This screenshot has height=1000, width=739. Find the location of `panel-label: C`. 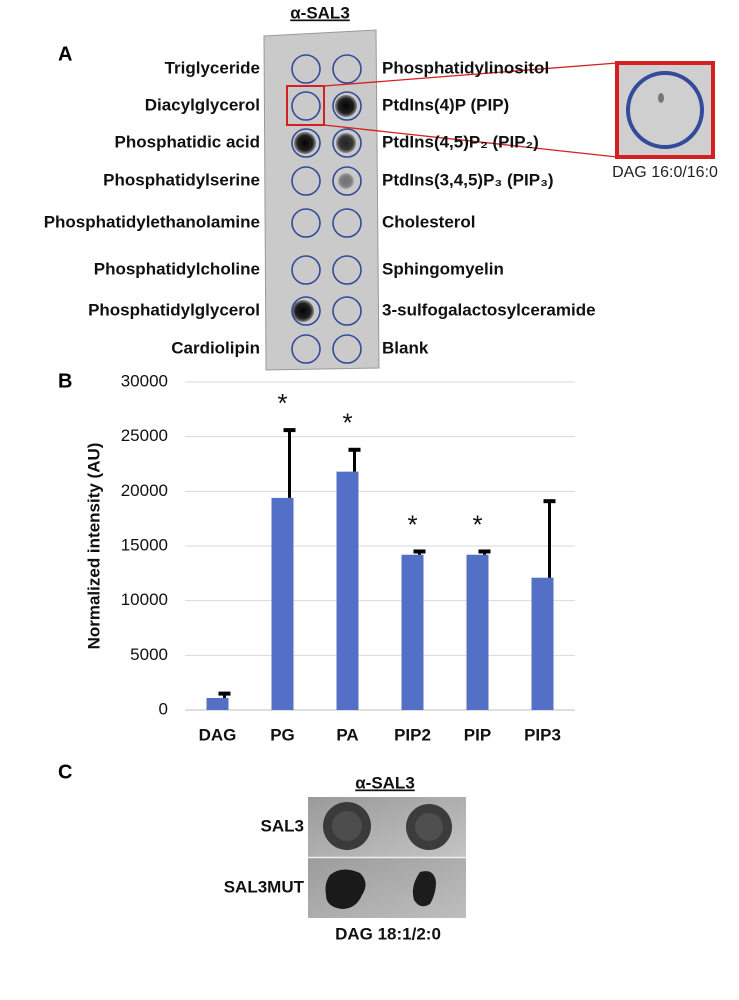

panel-label: C is located at coordinates (65, 772).